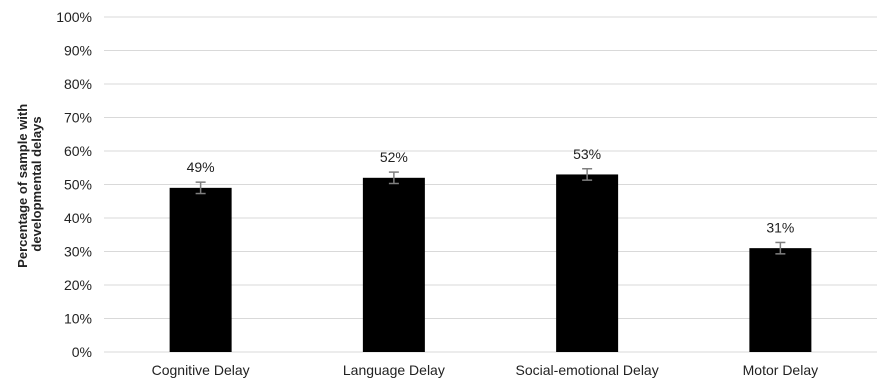 This screenshot has width=891, height=386. What do you see at coordinates (587, 154) in the screenshot?
I see `data-label: 53%` at bounding box center [587, 154].